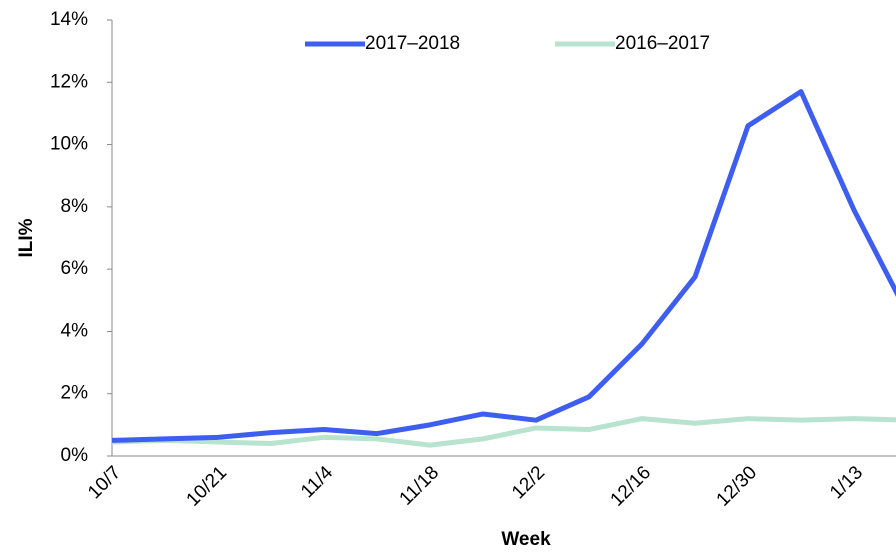 This screenshot has height=552, width=896. Describe the element at coordinates (69, 144) in the screenshot. I see `y-tick-label: 10%` at that location.